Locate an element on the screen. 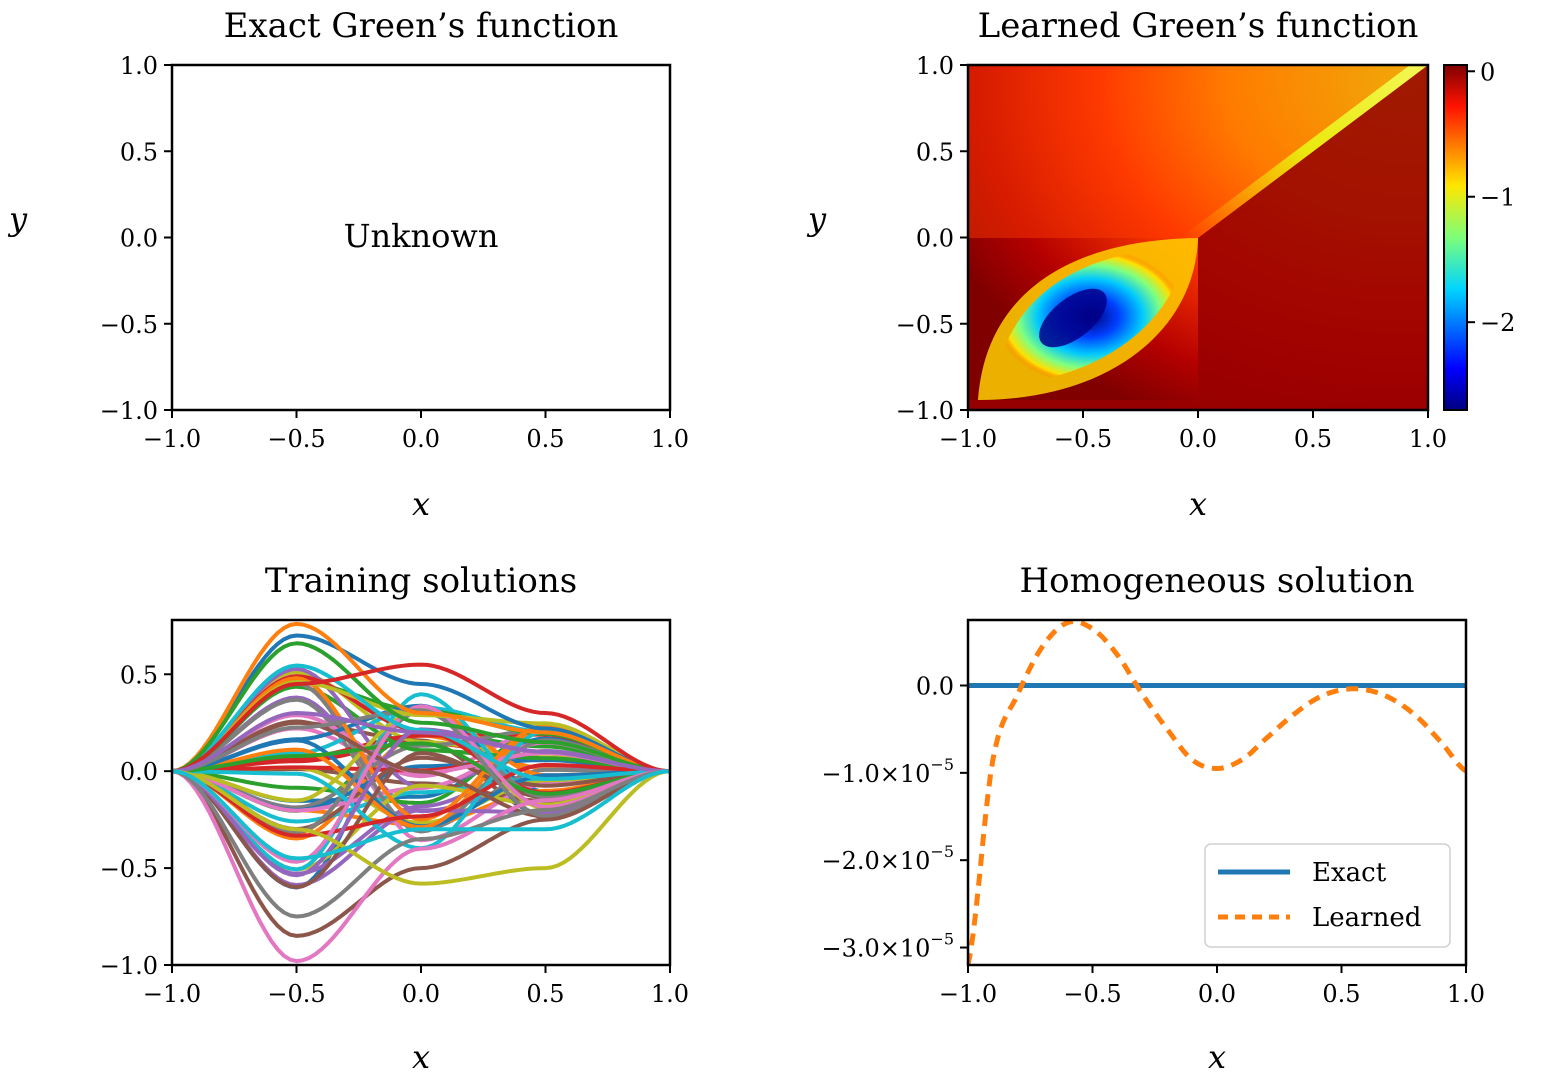 The width and height of the screenshot is (1551, 1092). panel4-xtick-label: 1.0 is located at coordinates (1466, 994).